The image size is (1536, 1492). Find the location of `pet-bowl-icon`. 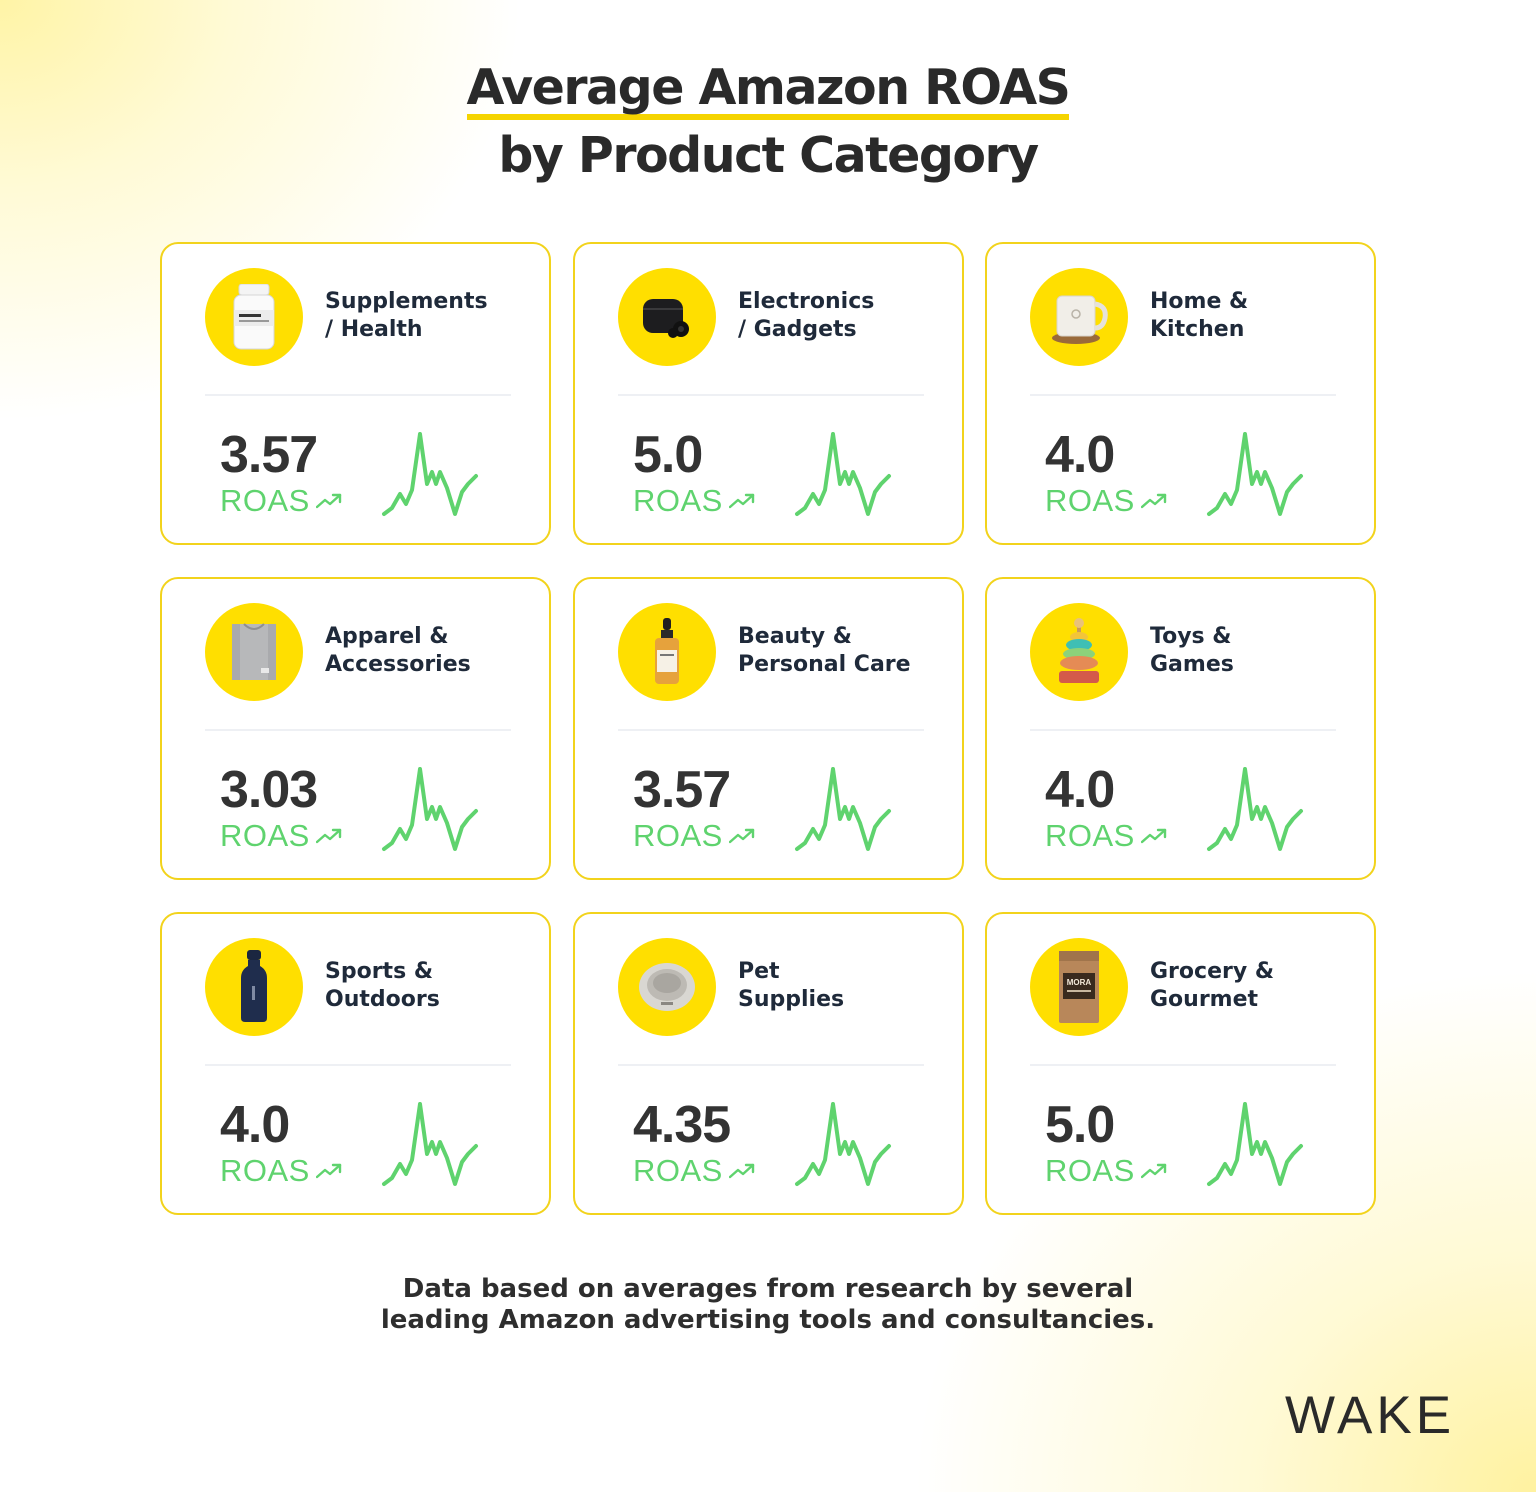

pet-bowl-icon is located at coordinates (667, 987).